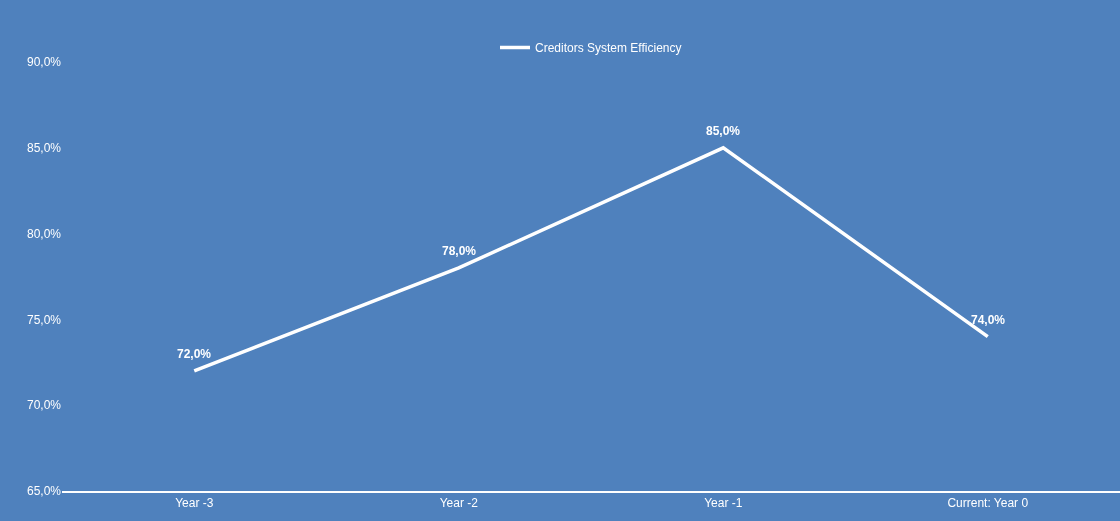 This screenshot has height=521, width=1120. I want to click on y-tick-label: 65,0%, so click(44, 491).